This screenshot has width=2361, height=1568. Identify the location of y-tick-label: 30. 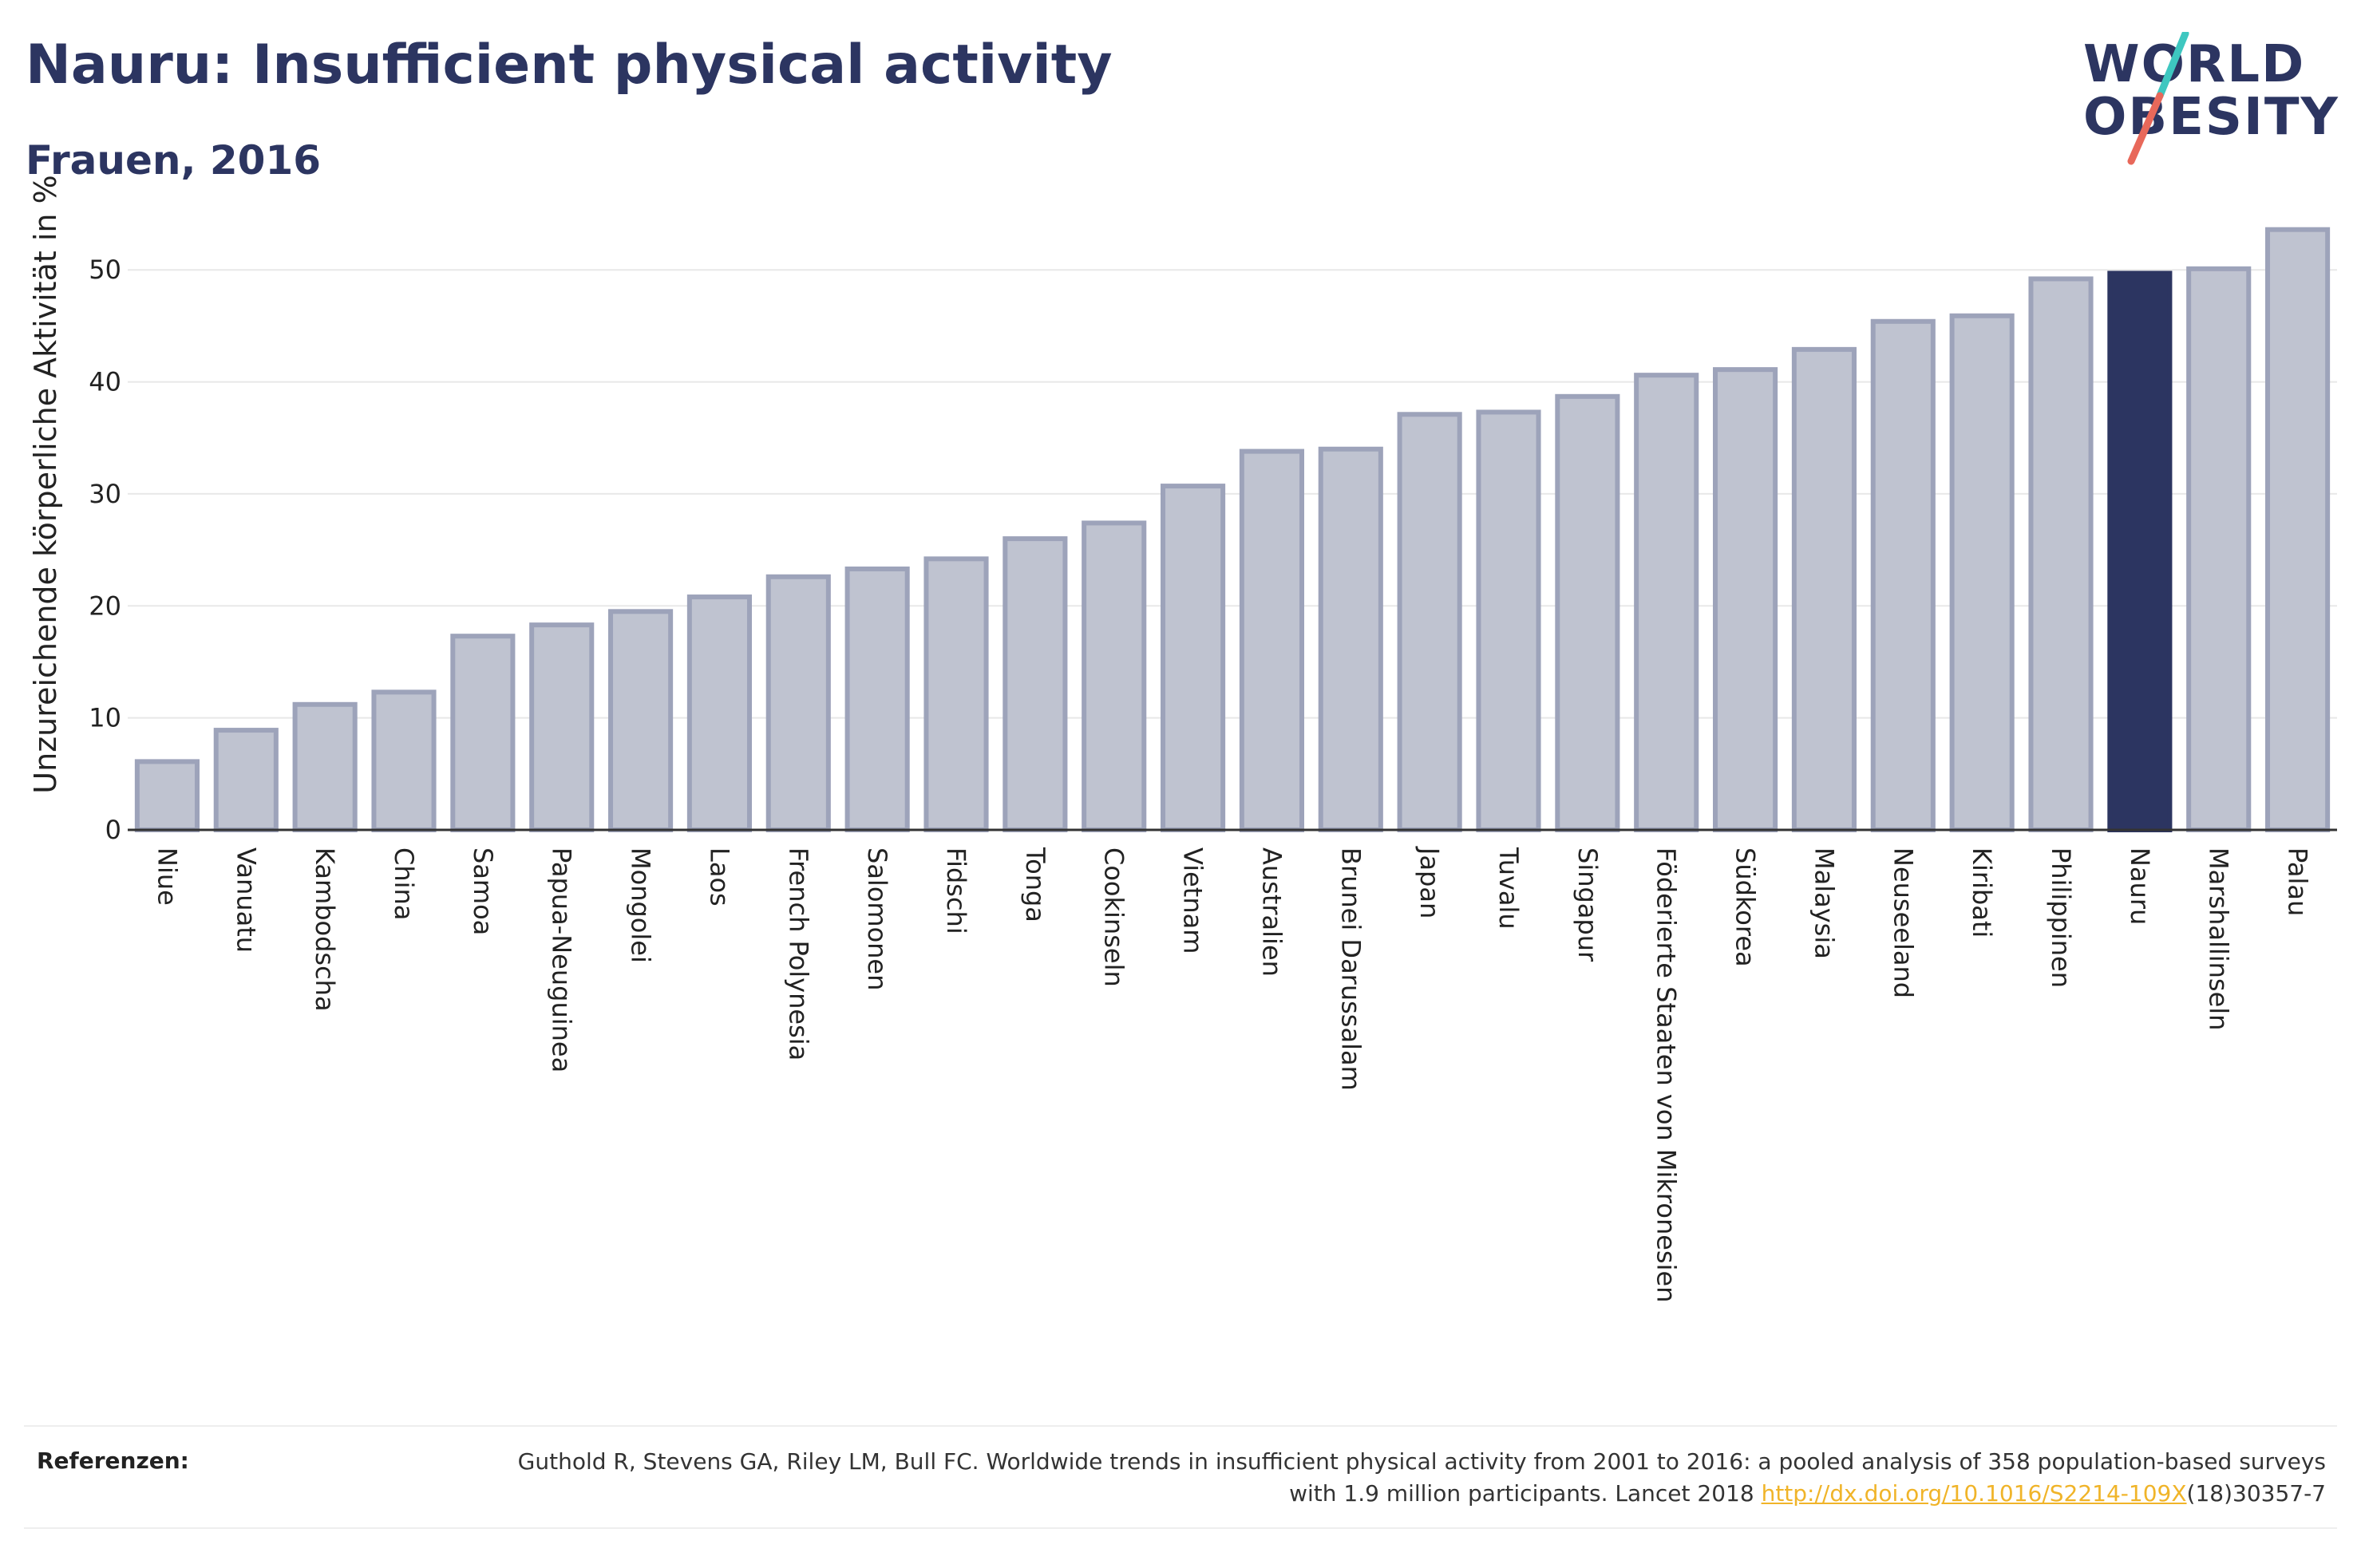
(105, 494).